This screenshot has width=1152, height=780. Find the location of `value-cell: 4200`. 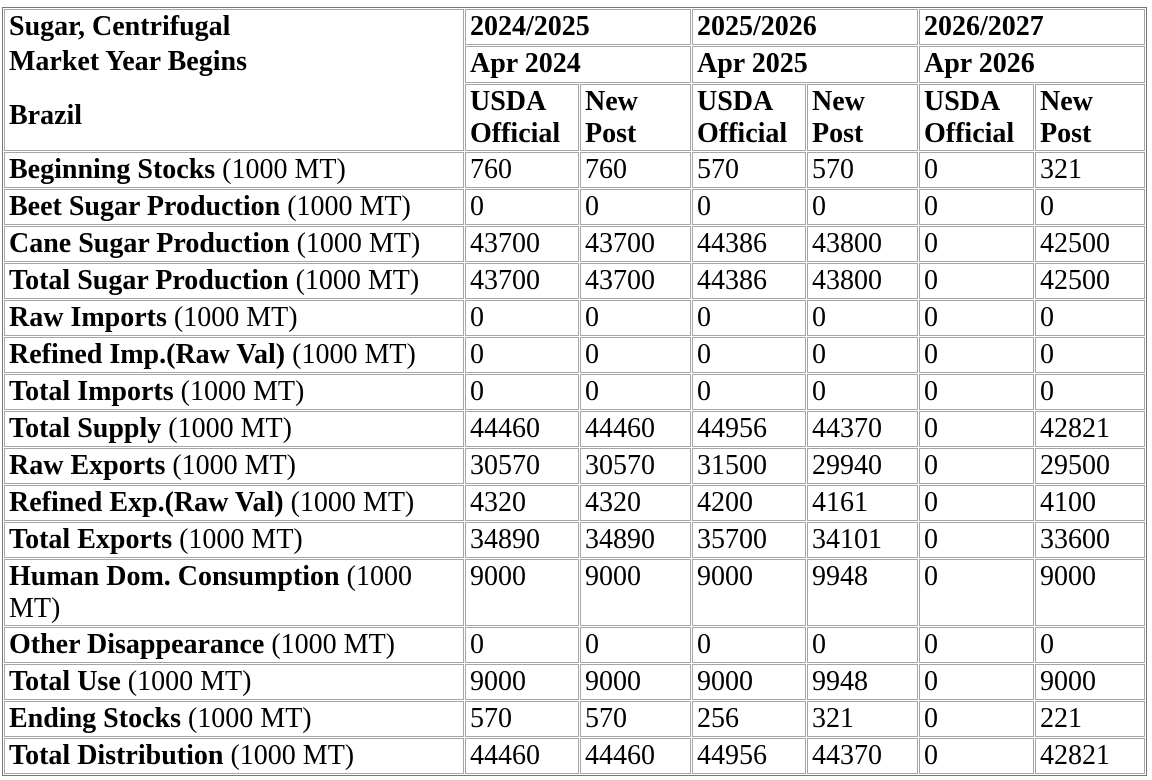

value-cell: 4200 is located at coordinates (749, 503).